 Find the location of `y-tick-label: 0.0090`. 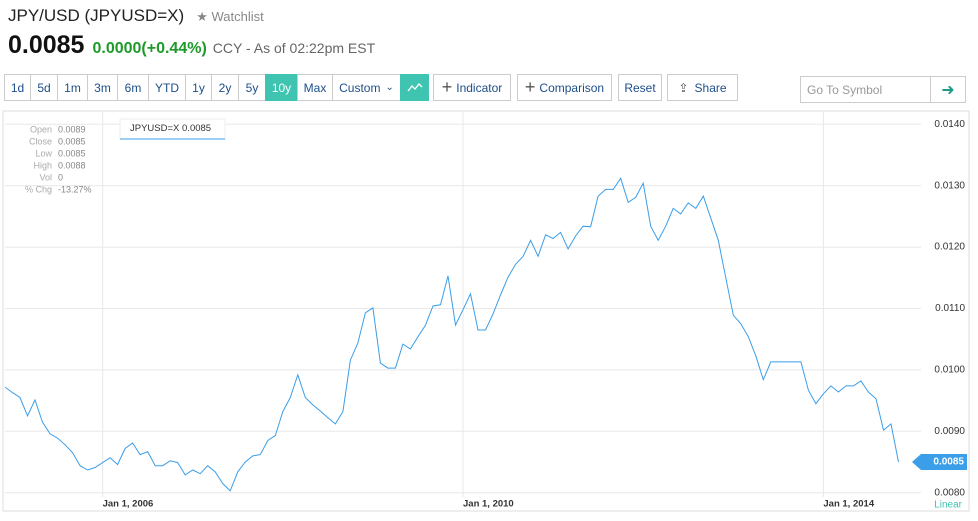

y-tick-label: 0.0090 is located at coordinates (949, 431).